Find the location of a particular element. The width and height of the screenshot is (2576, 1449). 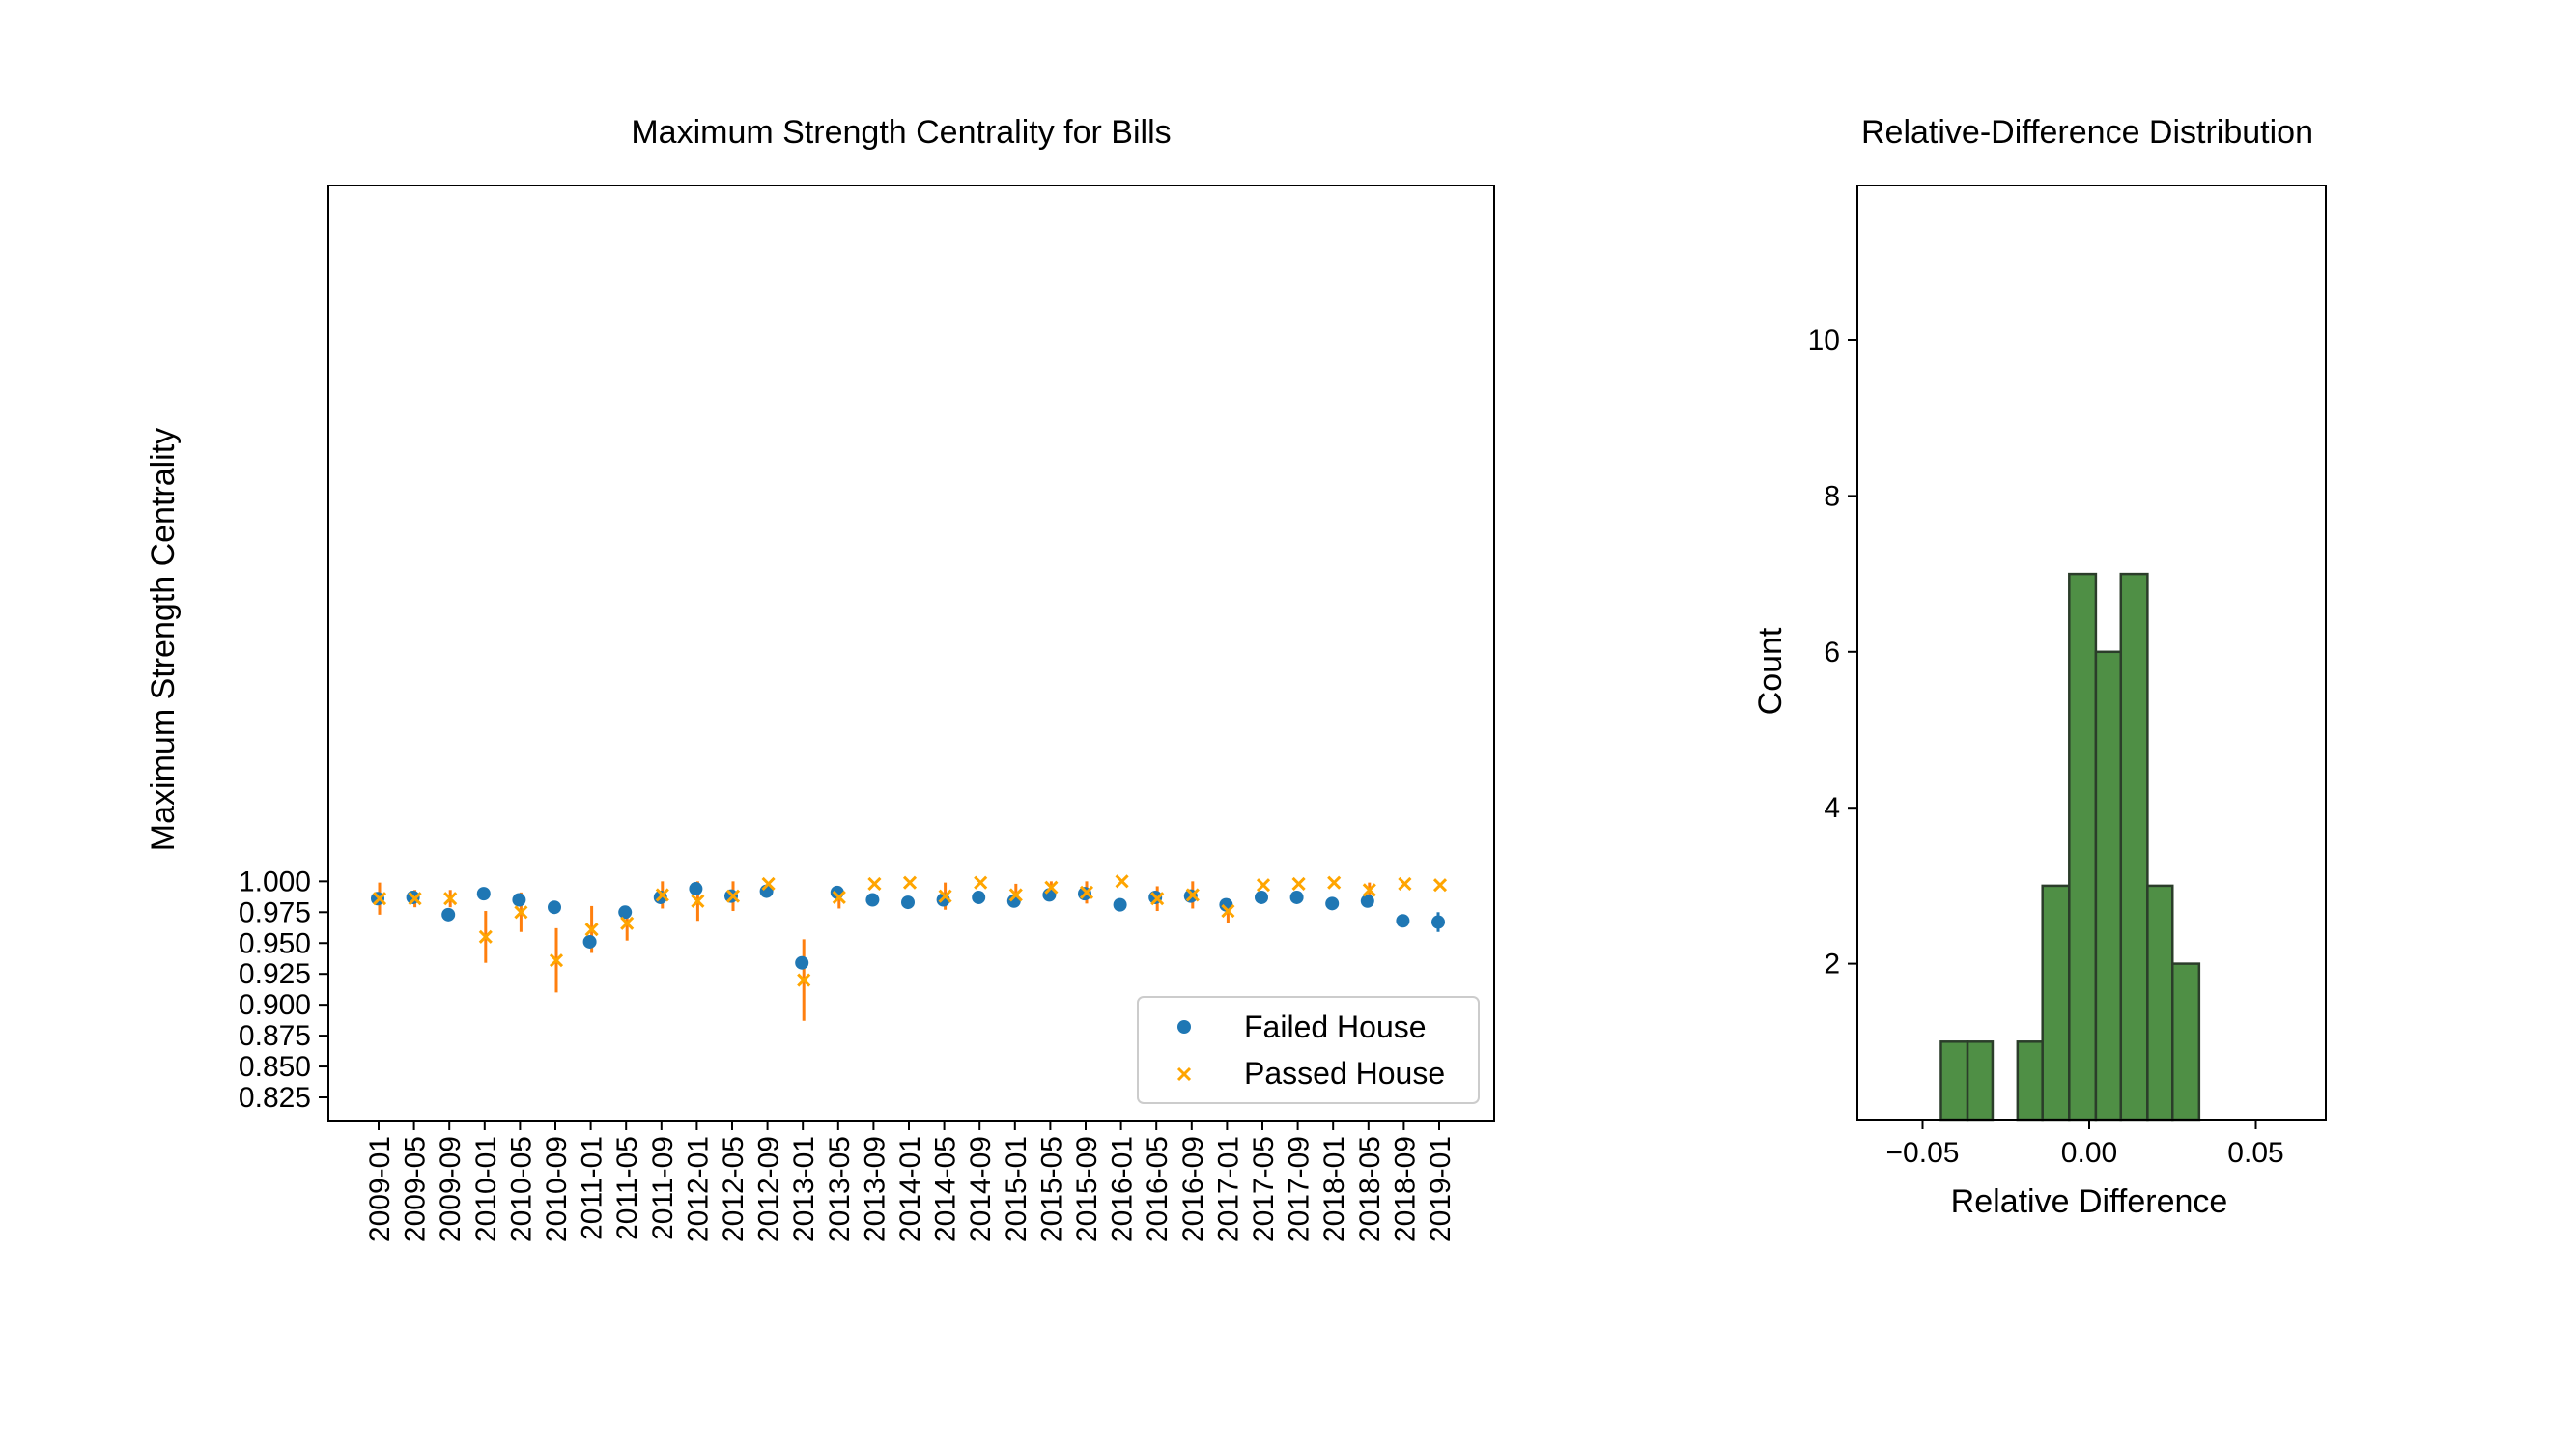

y-tick-label: 6 is located at coordinates (1832, 652).